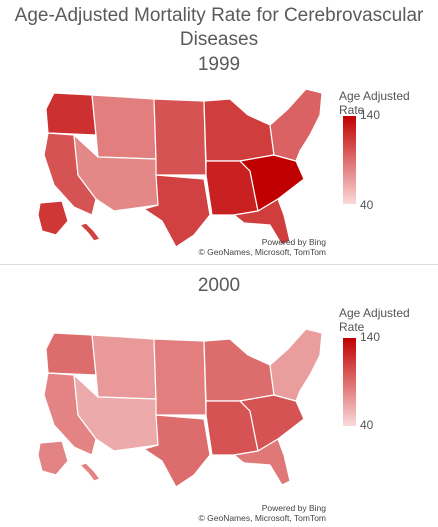 This screenshot has height=527, width=438. Describe the element at coordinates (293, 508) in the screenshot. I see `credit-powered-by-2000: Powered by Bing` at that location.